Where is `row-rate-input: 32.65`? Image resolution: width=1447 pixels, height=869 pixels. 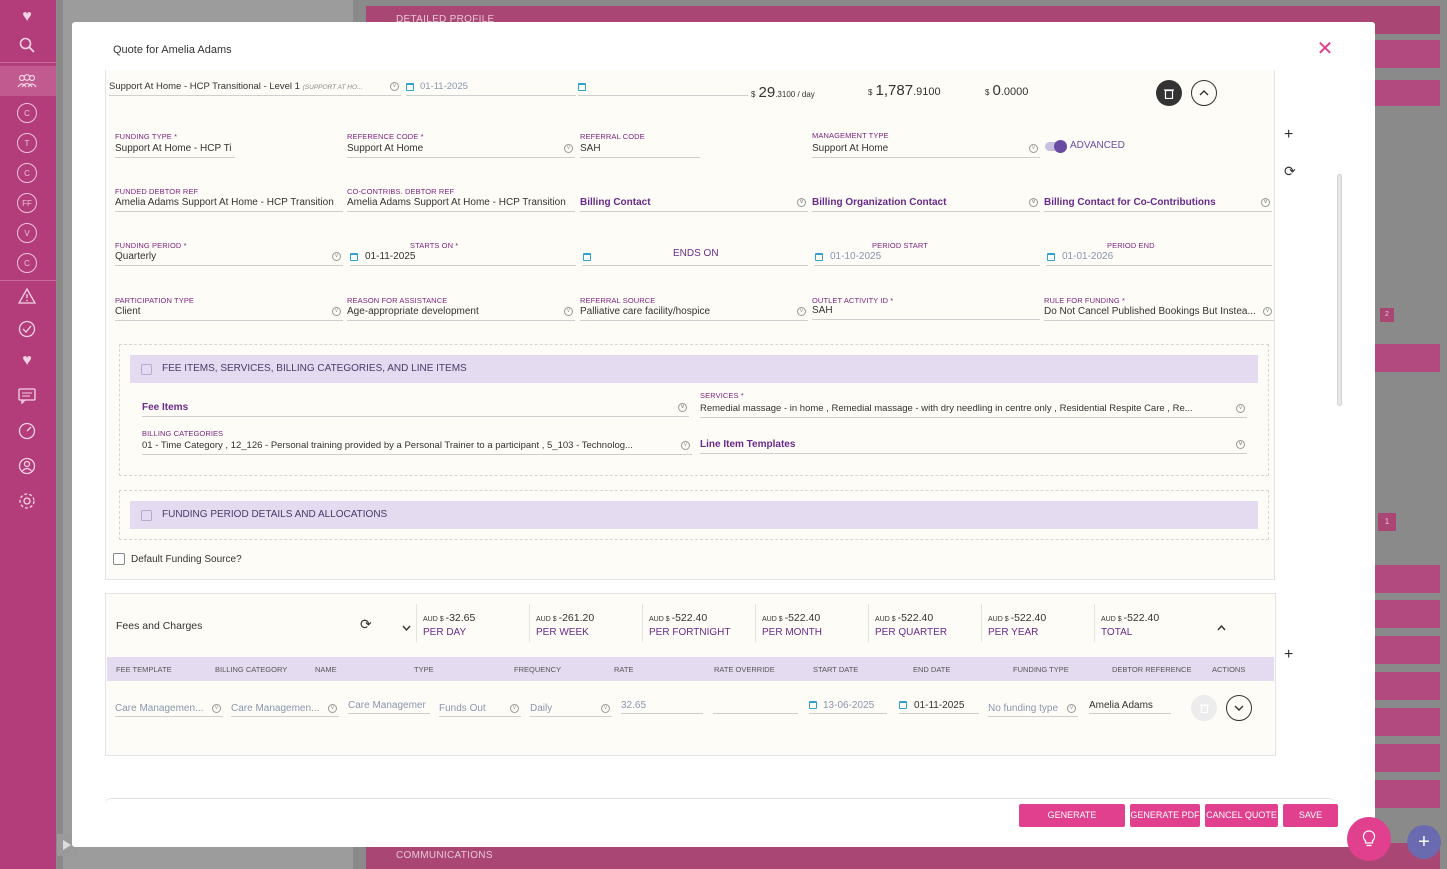
row-rate-input: 32.65 is located at coordinates (662, 706).